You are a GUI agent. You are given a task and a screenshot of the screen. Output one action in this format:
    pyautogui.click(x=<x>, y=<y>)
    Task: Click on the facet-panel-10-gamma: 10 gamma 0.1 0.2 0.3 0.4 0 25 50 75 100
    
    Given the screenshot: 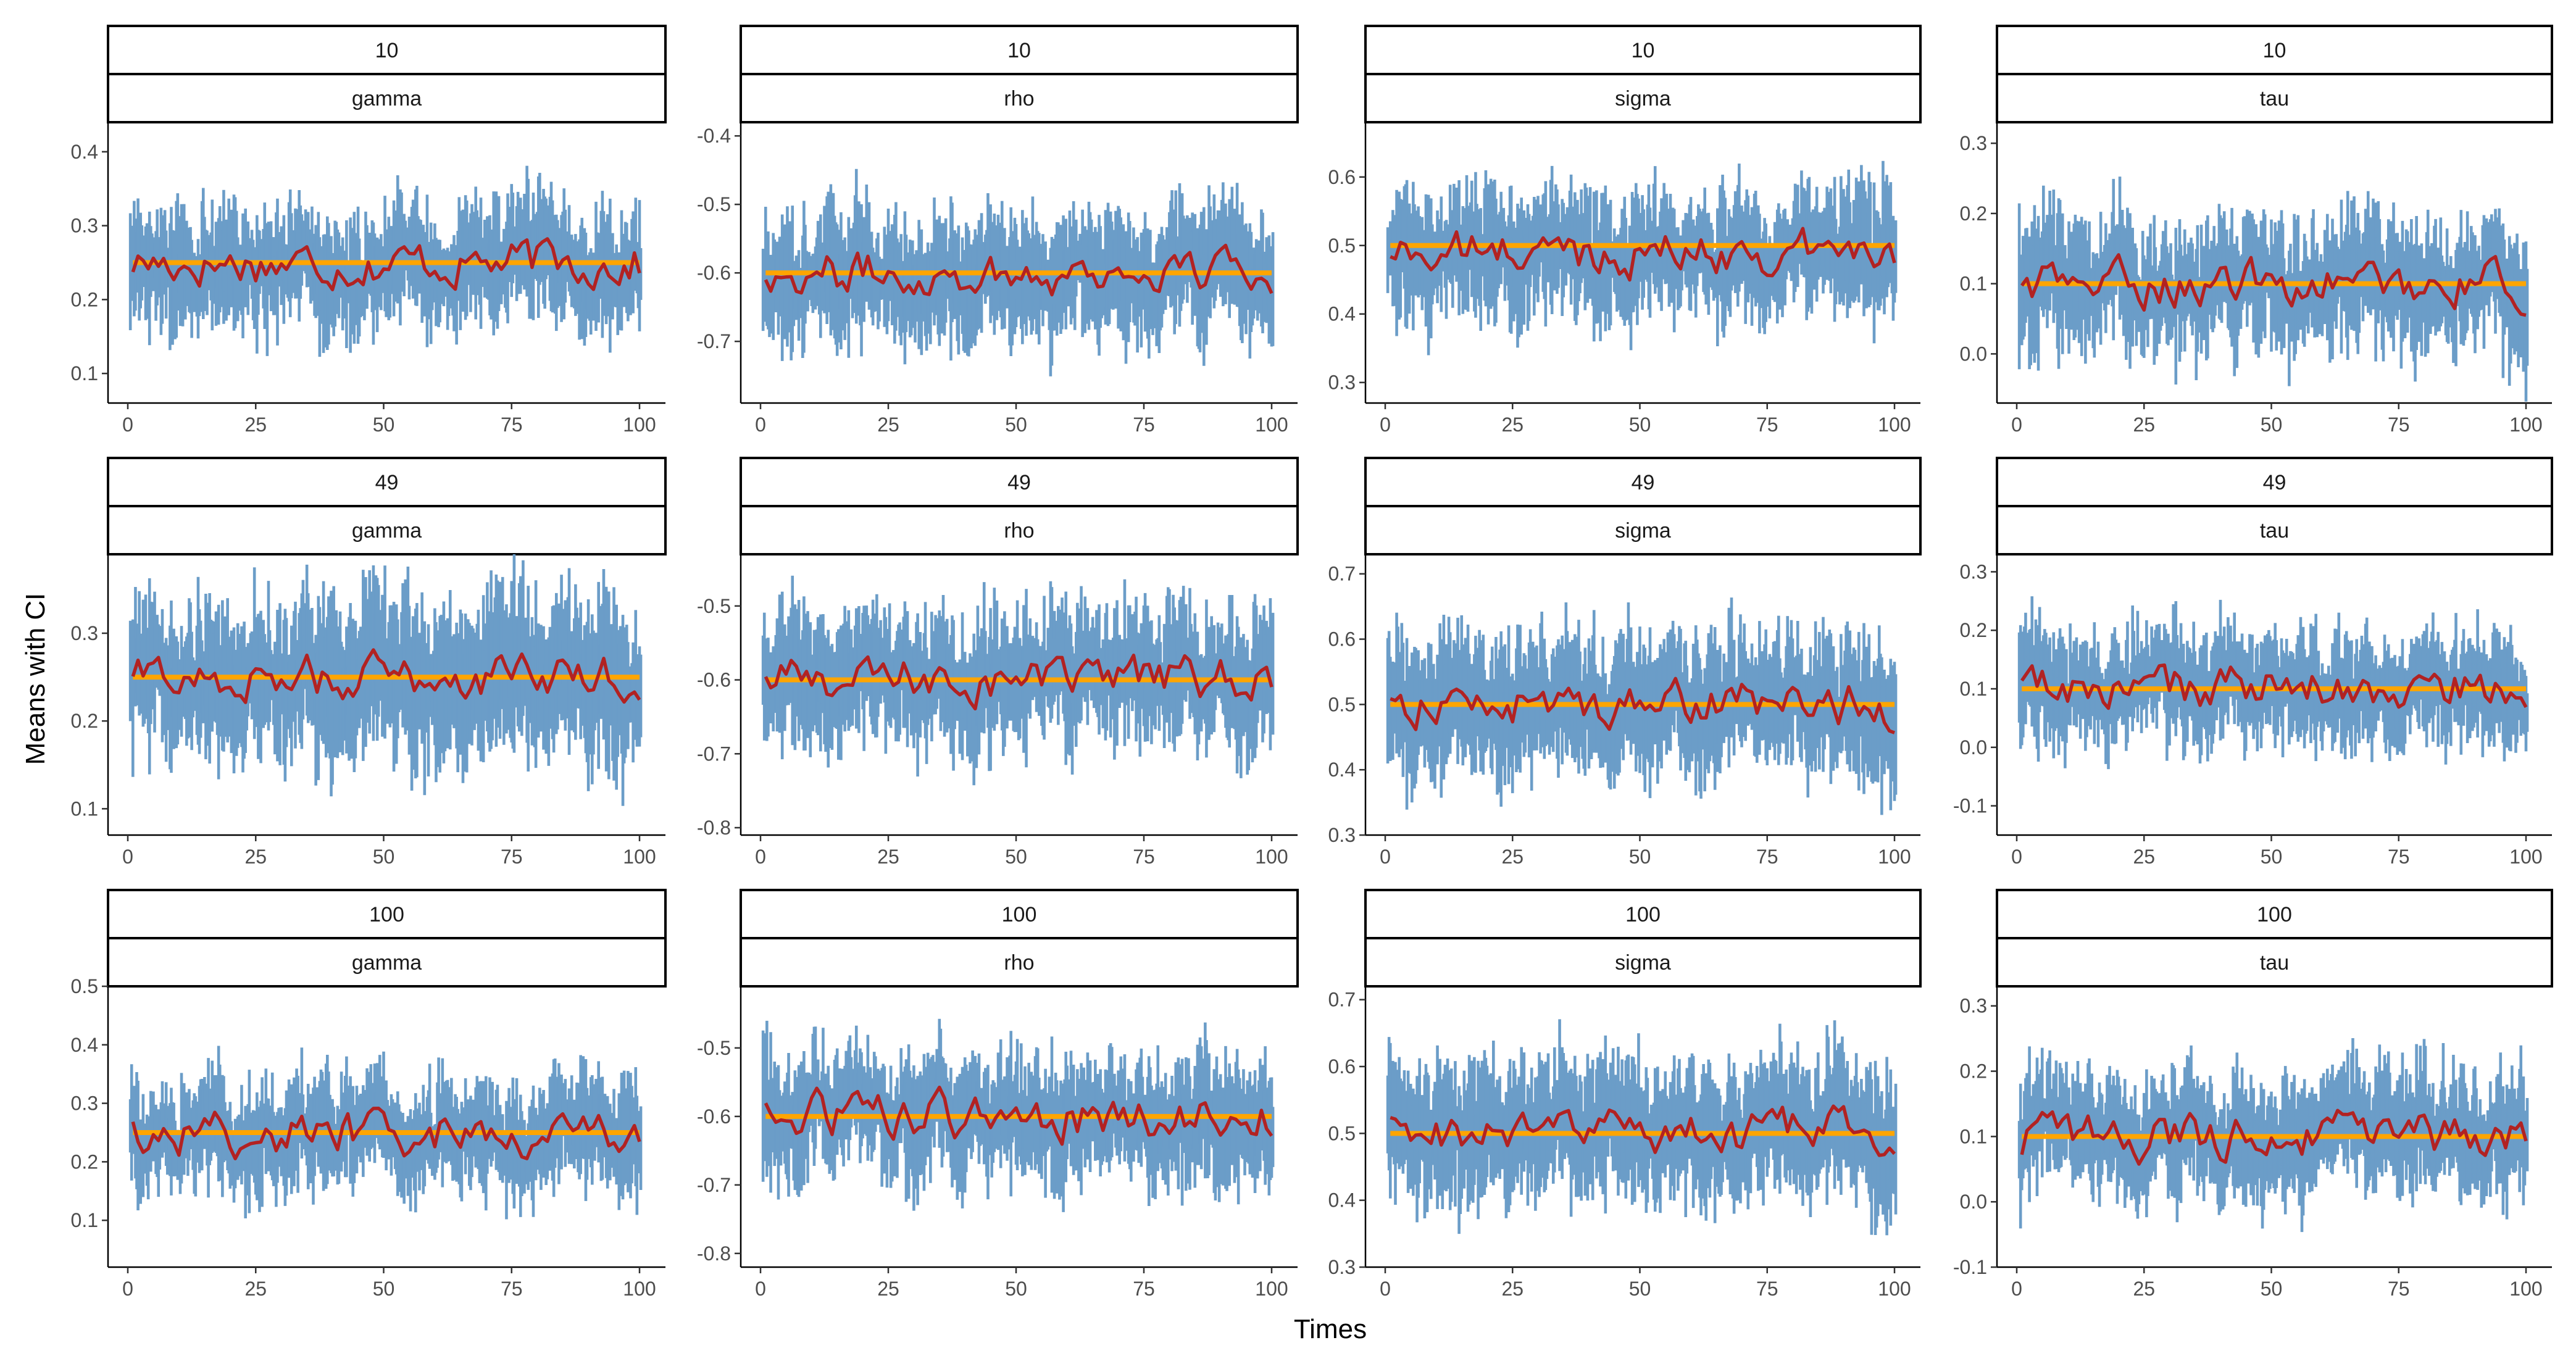 What is the action you would take?
    pyautogui.click(x=369, y=230)
    